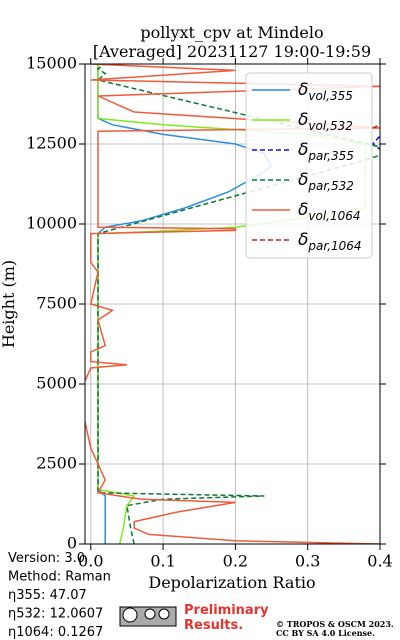  I want to click on legend-label: δvol,1064, so click(329, 211).